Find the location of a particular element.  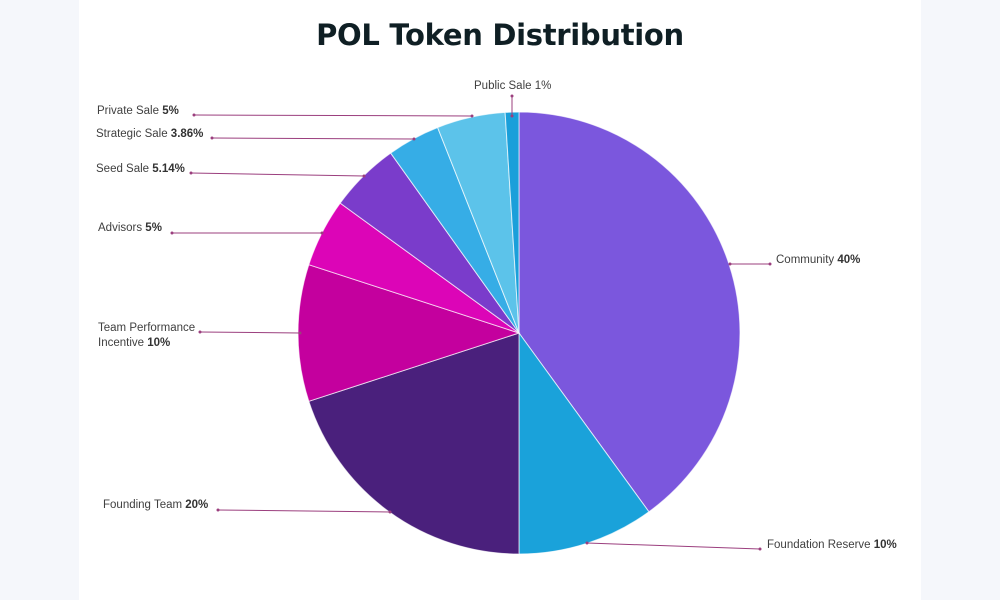

slice-label-name: Strategic Sale is located at coordinates (133, 134).